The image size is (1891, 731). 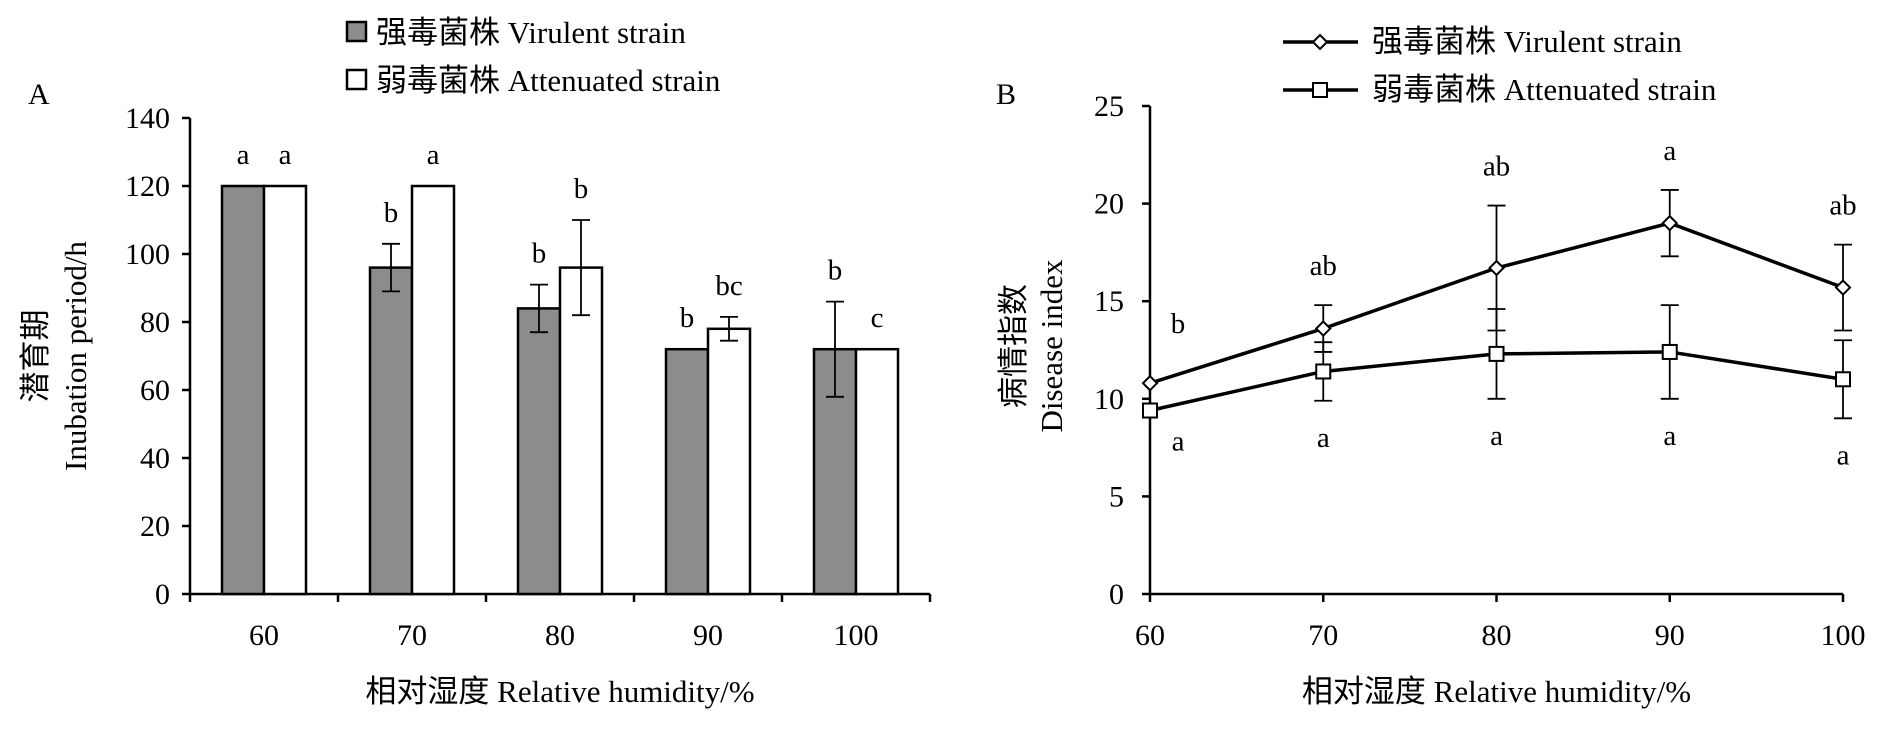 What do you see at coordinates (1320, 90) in the screenshot?
I see `legend-marker-square` at bounding box center [1320, 90].